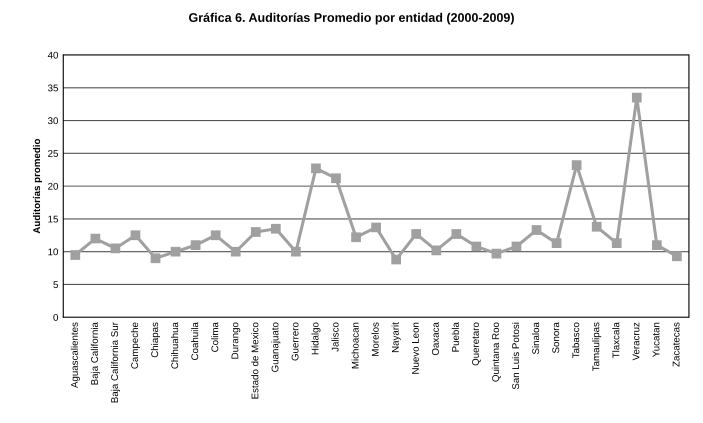  What do you see at coordinates (335, 337) in the screenshot?
I see `x-tick-label: Jalisco` at bounding box center [335, 337].